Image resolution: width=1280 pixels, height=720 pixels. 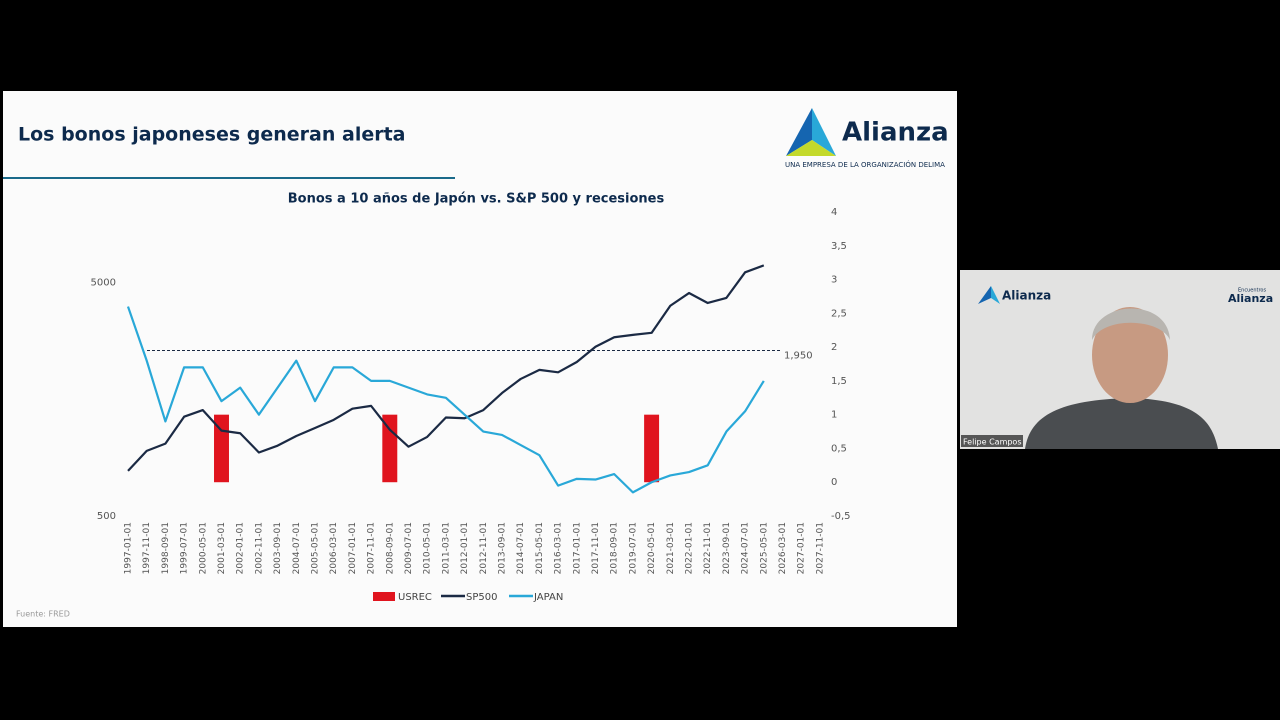 I want to click on y2-tick-label: -0,5, so click(x=841, y=516).